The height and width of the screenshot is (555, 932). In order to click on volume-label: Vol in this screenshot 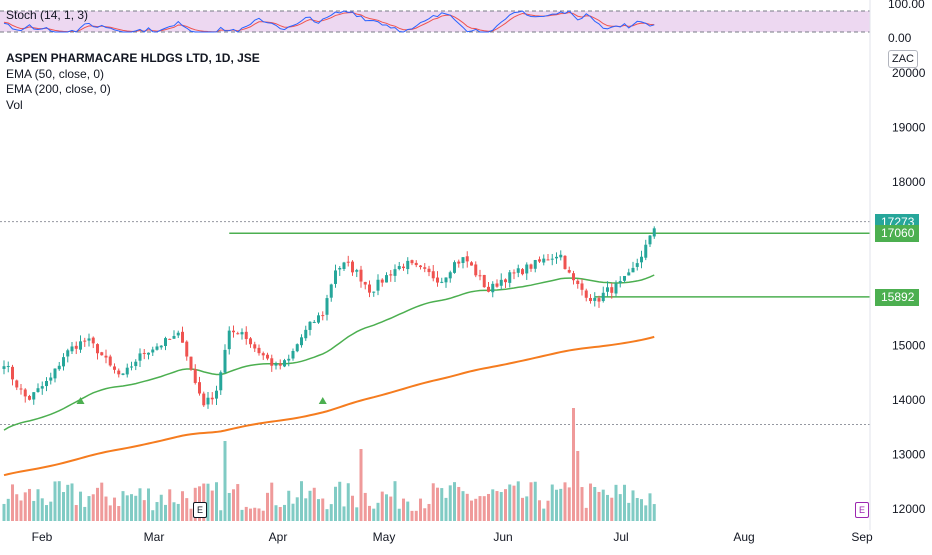, I will do `click(14, 104)`.